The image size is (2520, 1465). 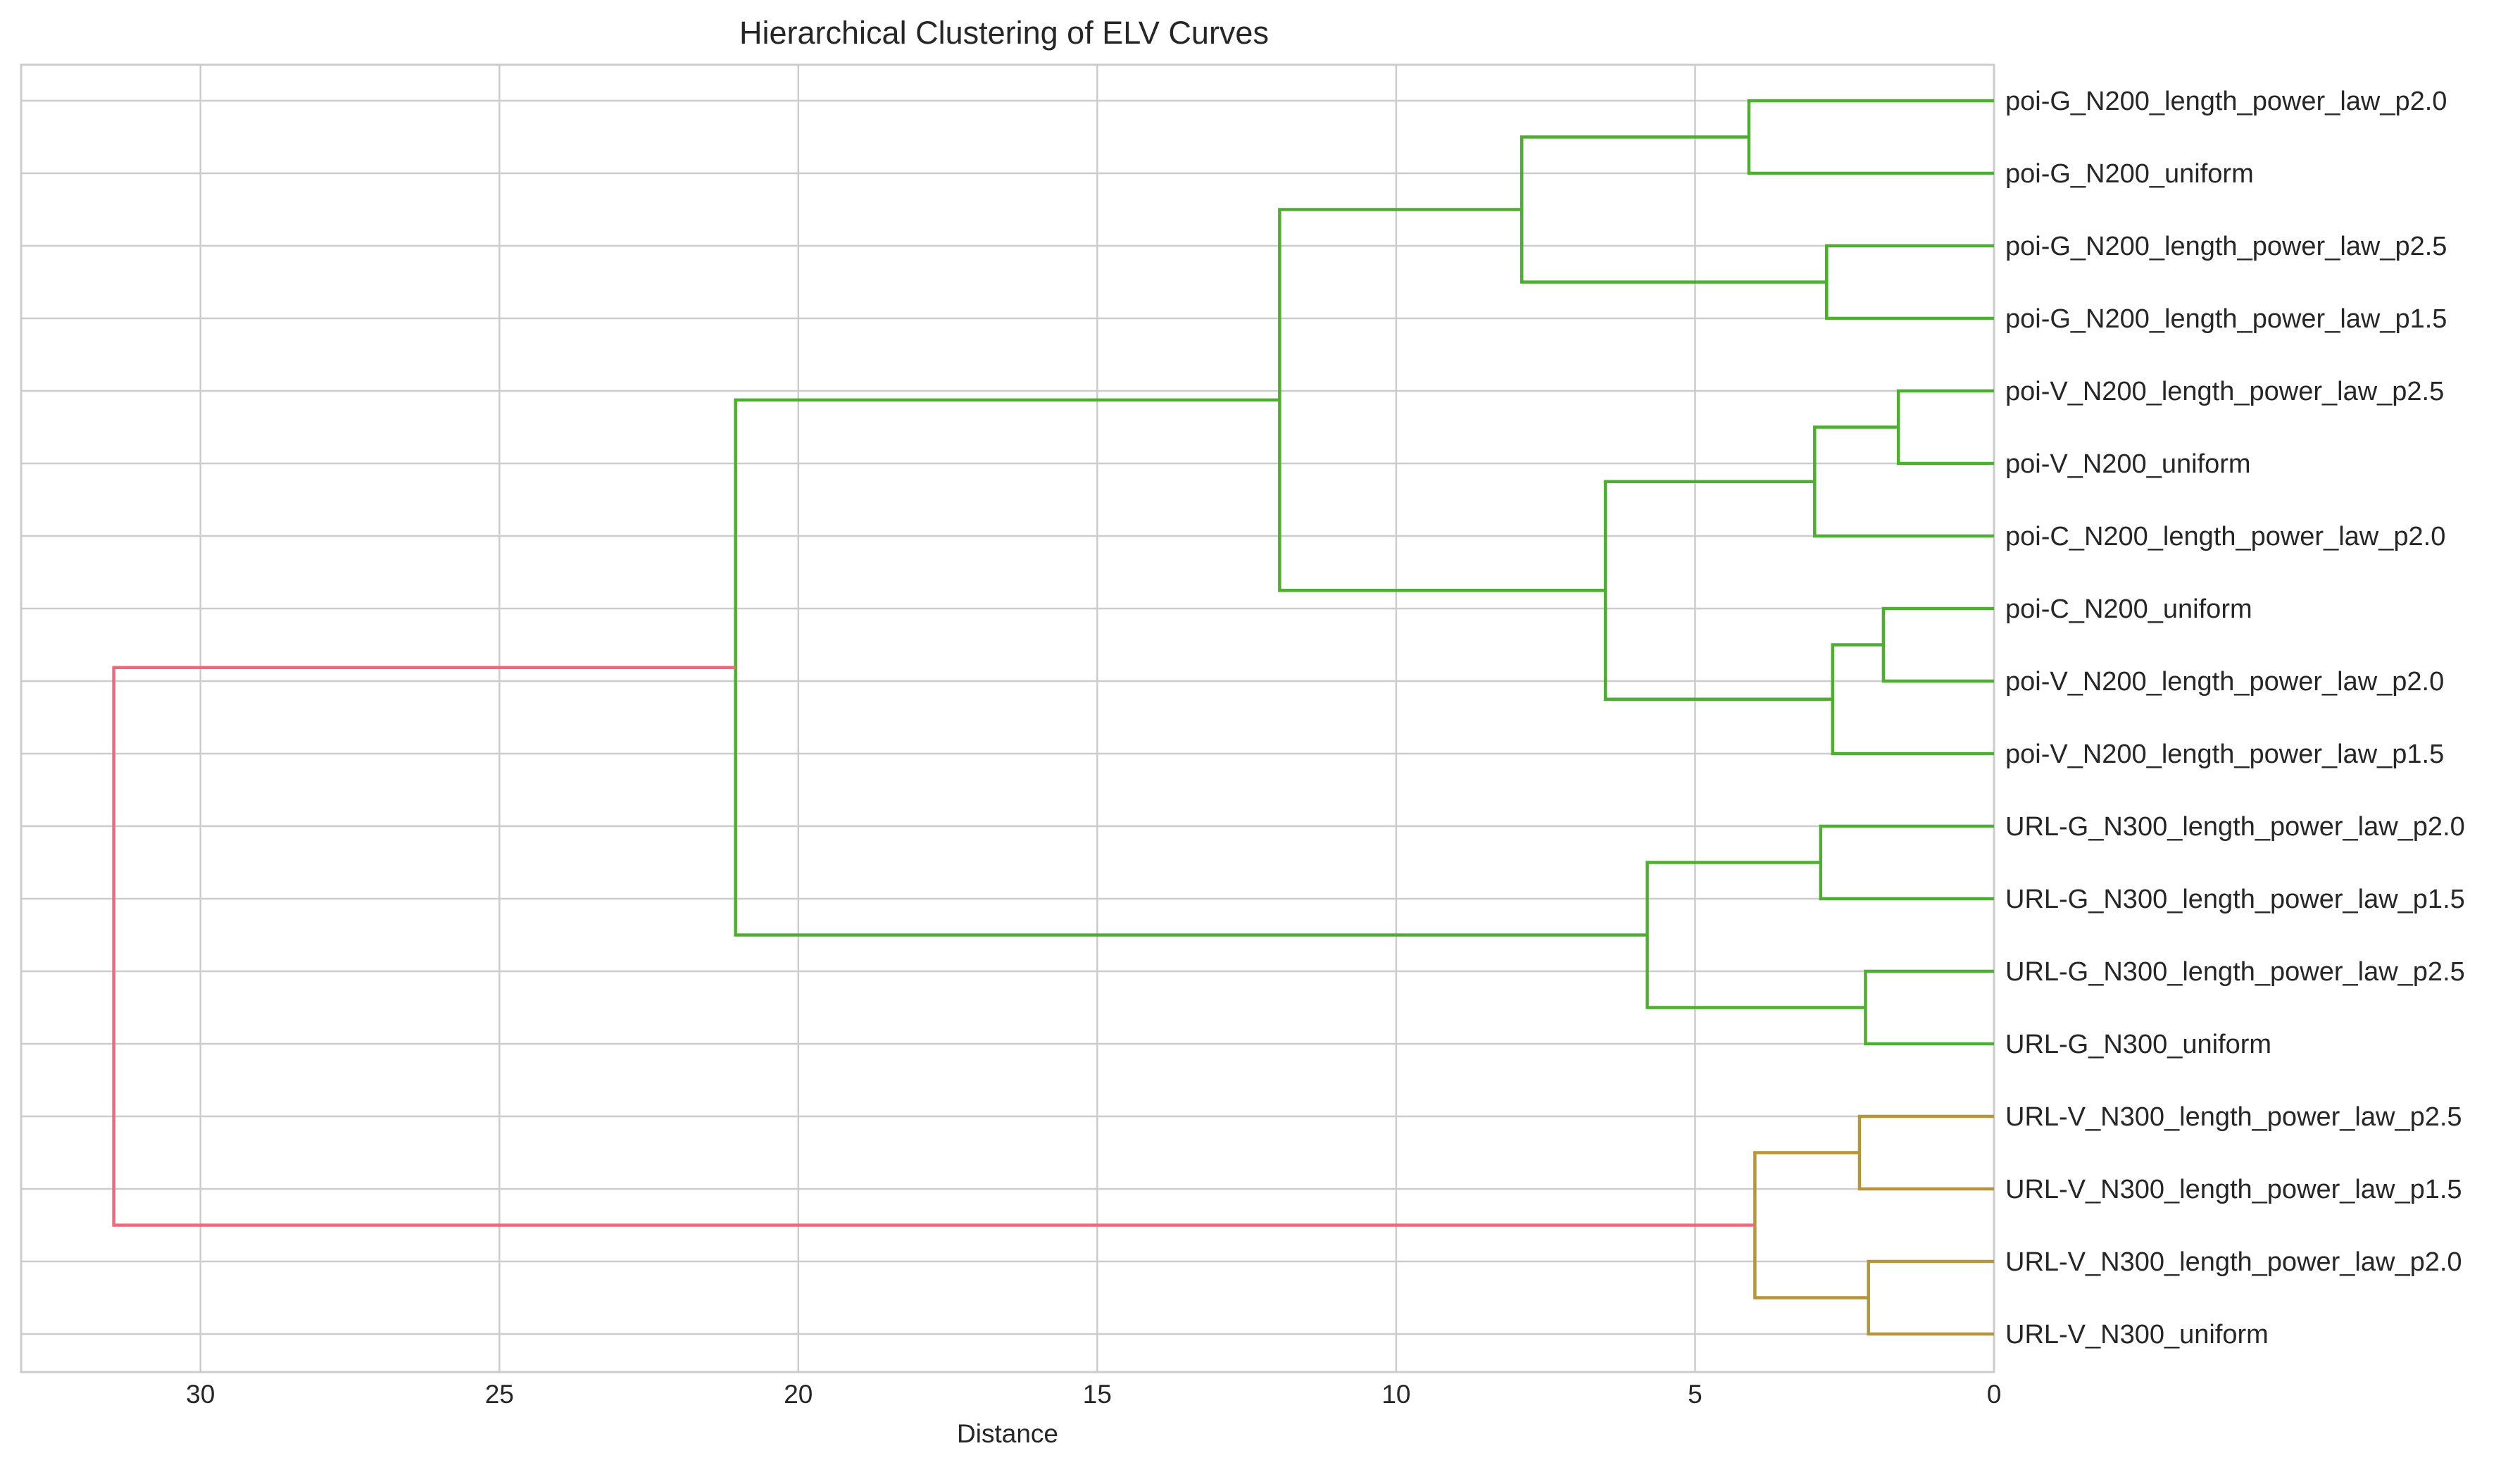 I want to click on leaf-label: URL-V_N300_length_power_law_p2.0, so click(x=2234, y=1262).